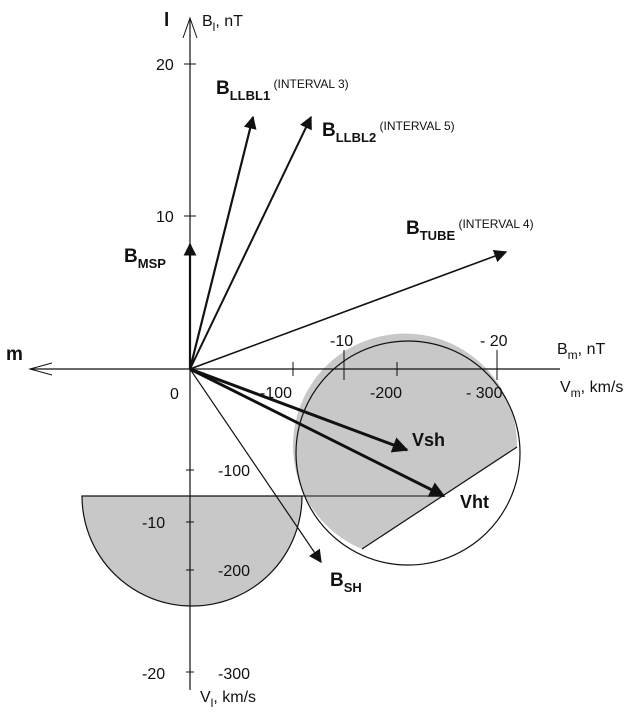 This screenshot has width=640, height=718. Describe the element at coordinates (40, 369) in the screenshot. I see `m-axis-arrowhead` at that location.